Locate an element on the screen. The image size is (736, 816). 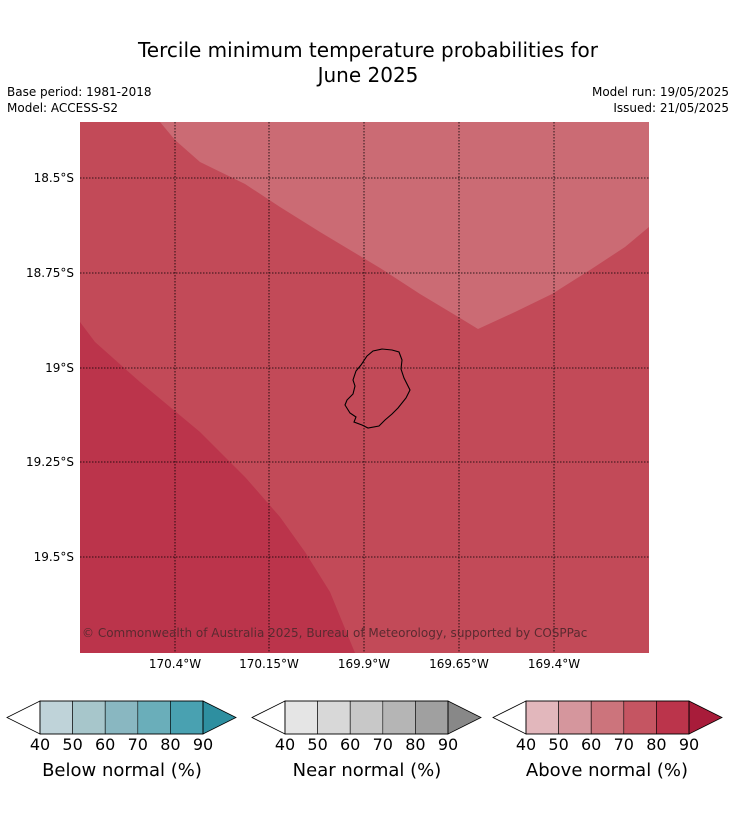
tick-near-90: 90 is located at coordinates (448, 744).